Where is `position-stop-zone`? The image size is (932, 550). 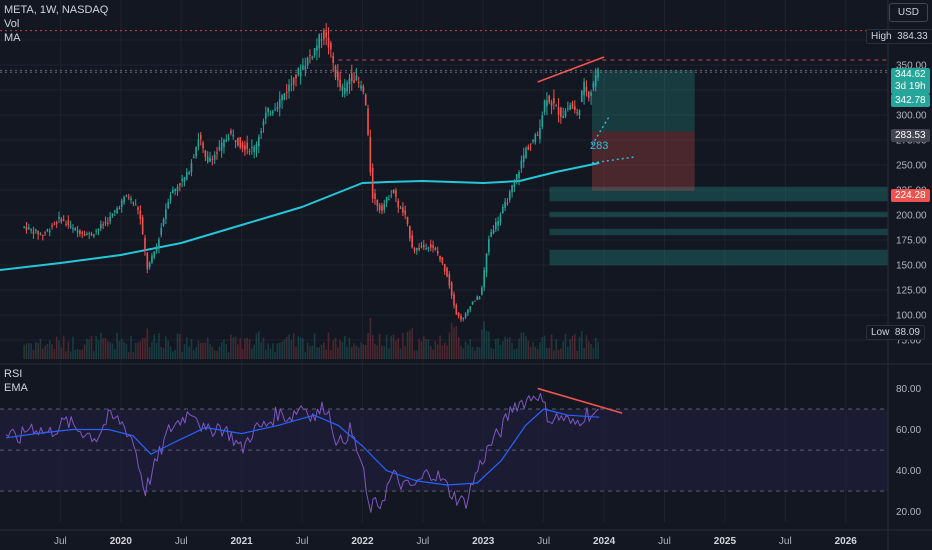
position-stop-zone is located at coordinates (643, 161).